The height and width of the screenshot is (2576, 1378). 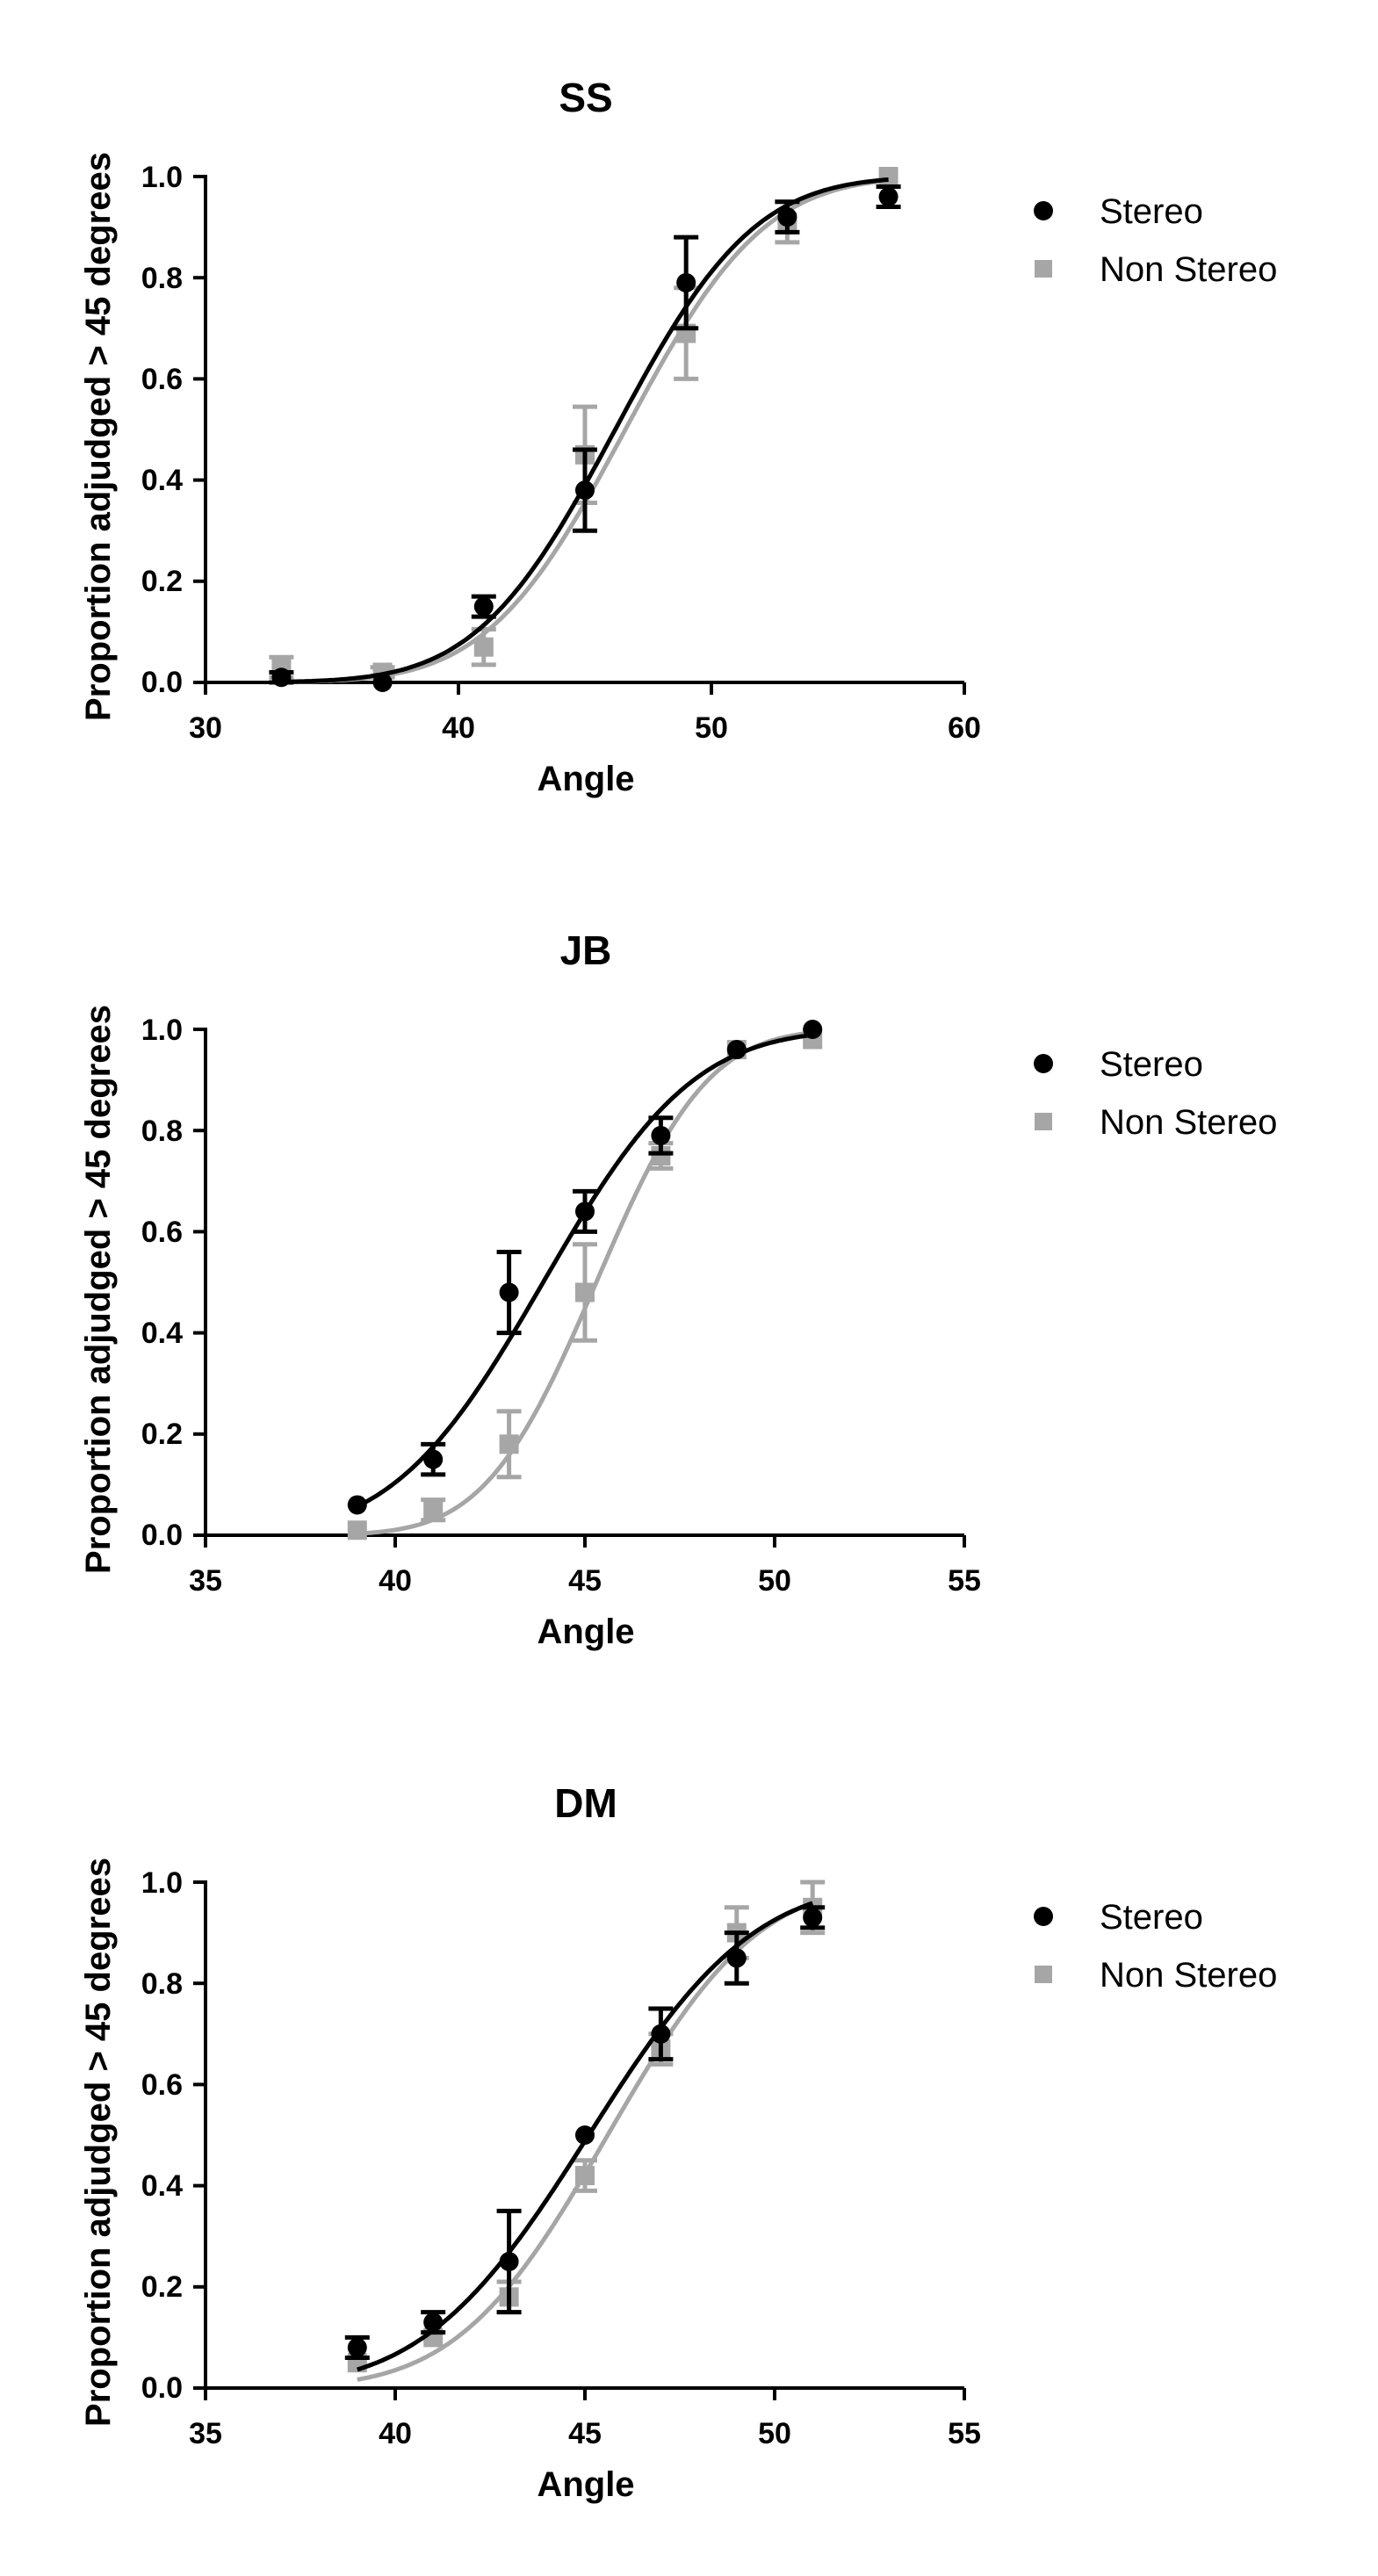 I want to click on x-tick-label: 30, so click(x=205, y=728).